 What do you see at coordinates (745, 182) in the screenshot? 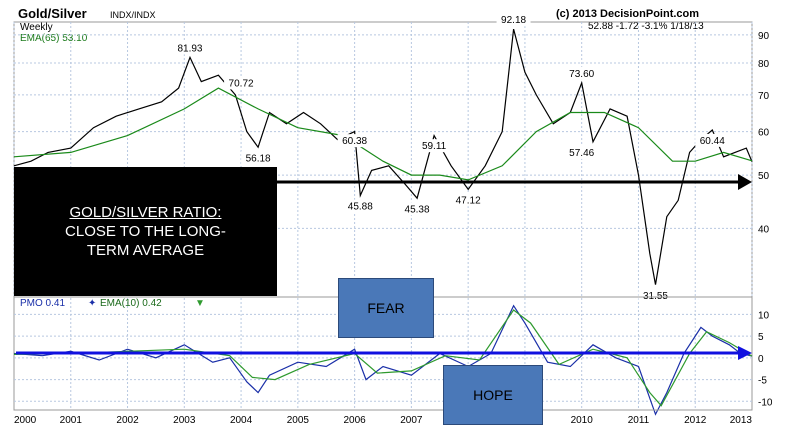
I see `level-arrow-head` at bounding box center [745, 182].